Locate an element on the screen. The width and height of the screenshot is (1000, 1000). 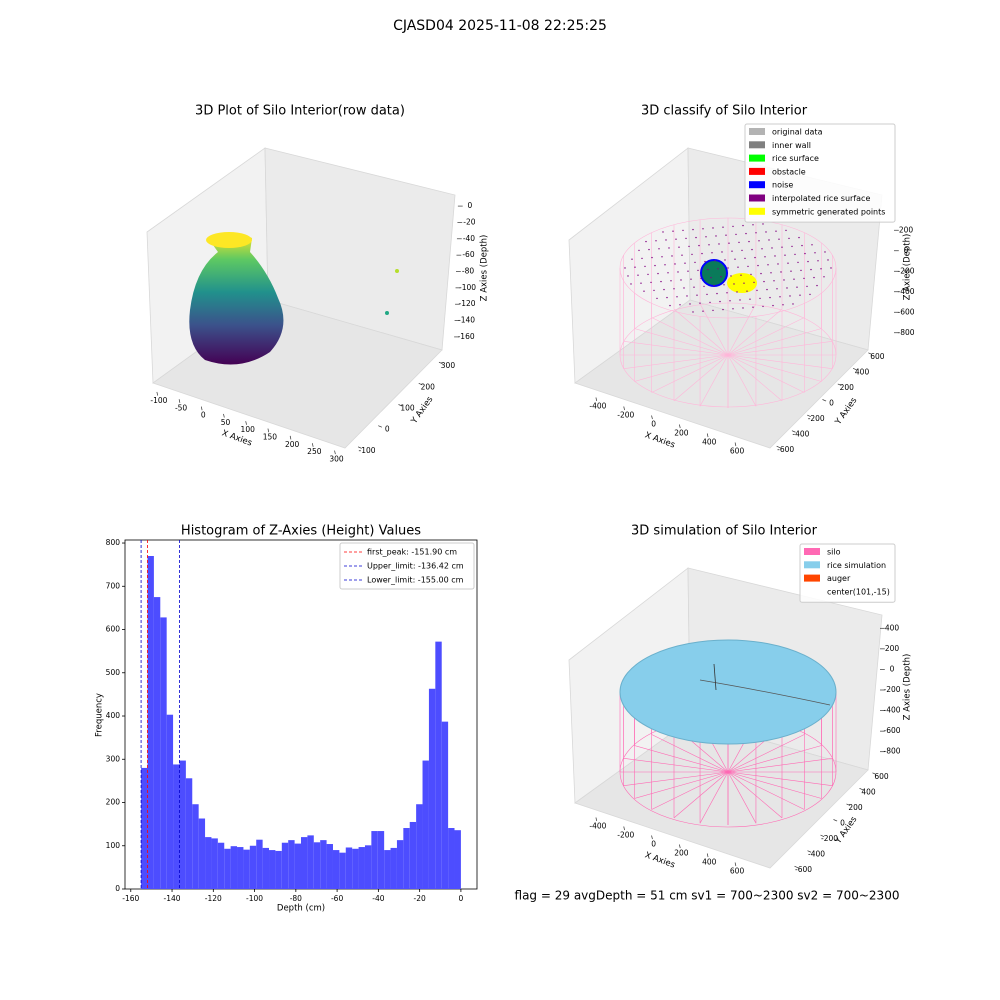
z-tick-label: -20 is located at coordinates (469, 221).